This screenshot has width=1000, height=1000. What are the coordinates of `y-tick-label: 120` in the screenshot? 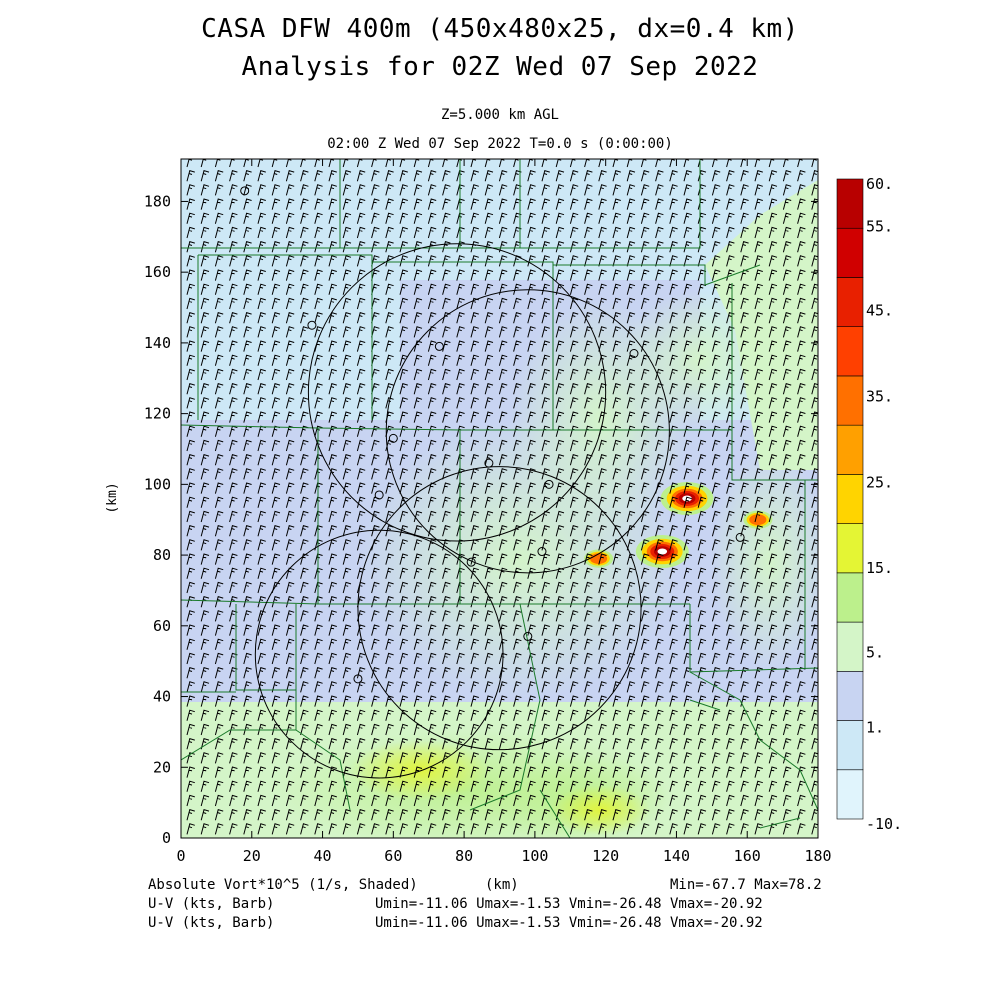 It's located at (157, 414).